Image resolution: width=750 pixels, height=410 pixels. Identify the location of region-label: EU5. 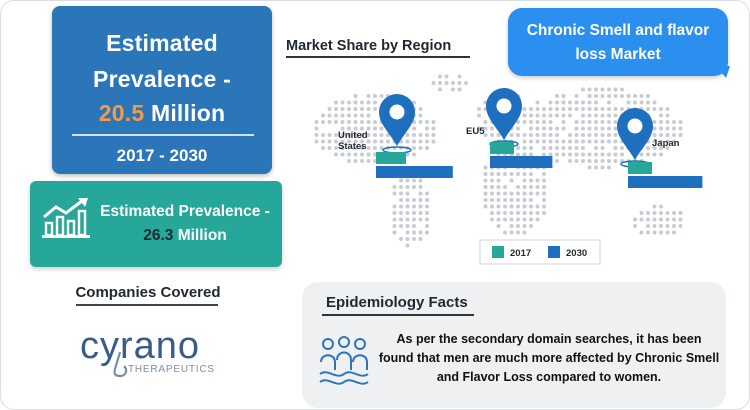
(475, 131).